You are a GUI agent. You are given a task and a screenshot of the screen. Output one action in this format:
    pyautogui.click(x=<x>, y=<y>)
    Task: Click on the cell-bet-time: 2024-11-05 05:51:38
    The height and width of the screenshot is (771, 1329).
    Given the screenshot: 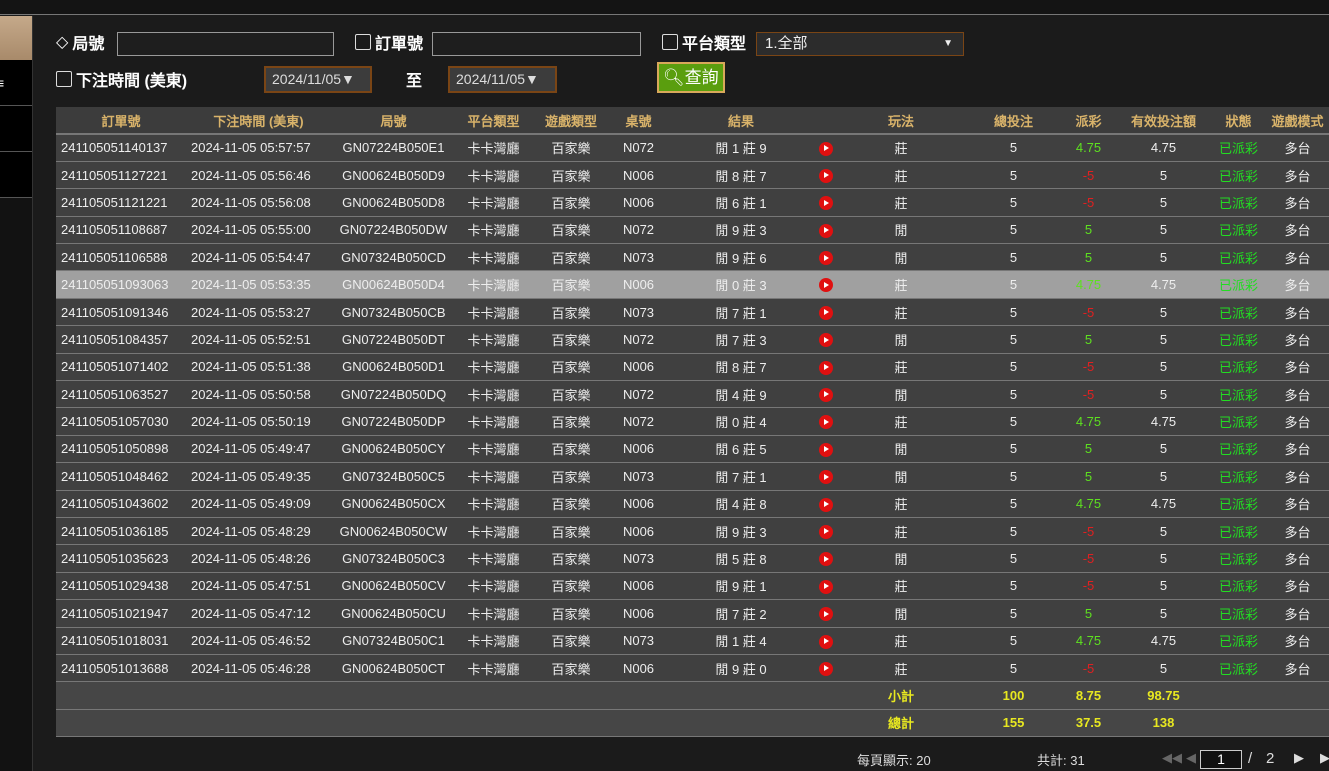 What is the action you would take?
    pyautogui.click(x=258, y=367)
    